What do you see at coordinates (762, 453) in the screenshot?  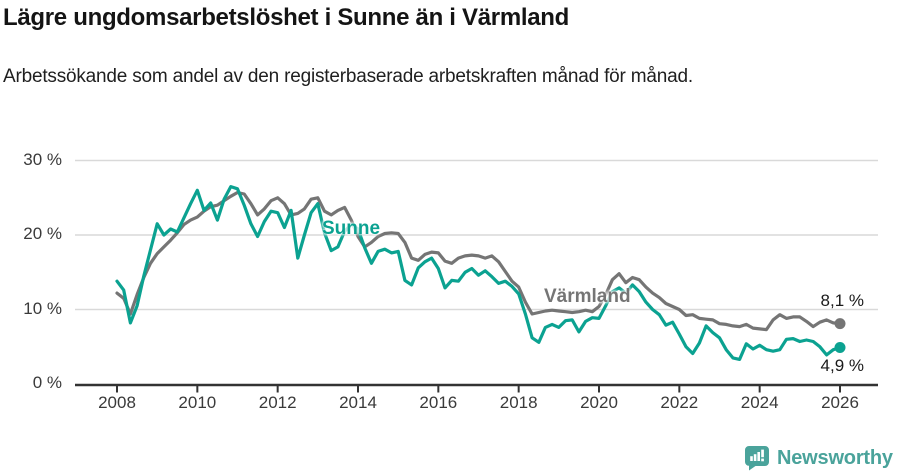 I see `exclamation-stem` at bounding box center [762, 453].